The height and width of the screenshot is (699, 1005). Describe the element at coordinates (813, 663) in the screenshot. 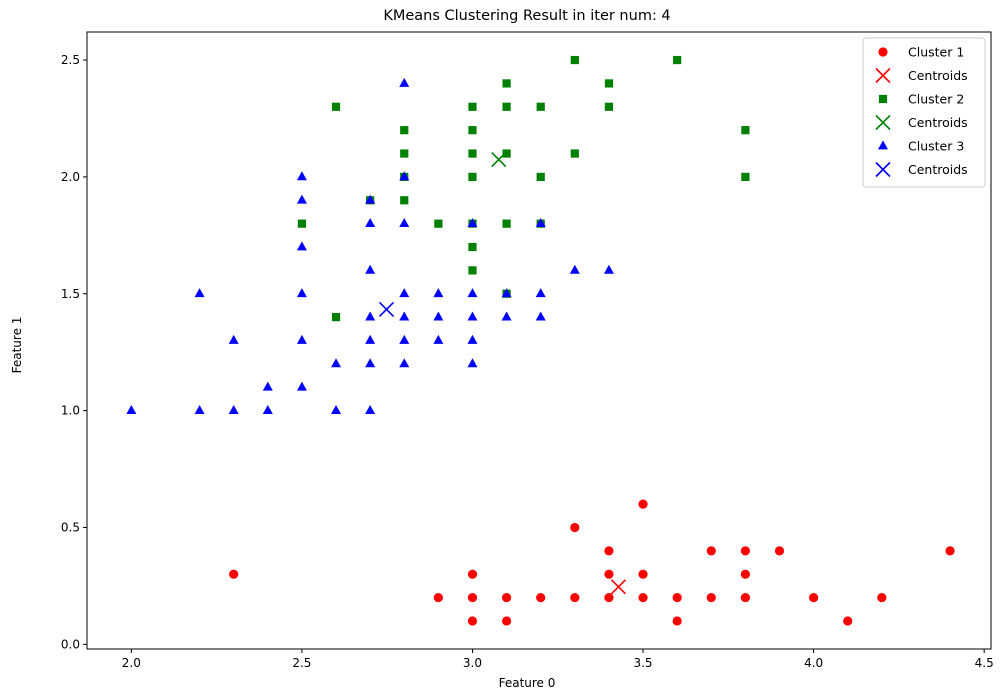

I see `x-tick-label: 4.0` at that location.